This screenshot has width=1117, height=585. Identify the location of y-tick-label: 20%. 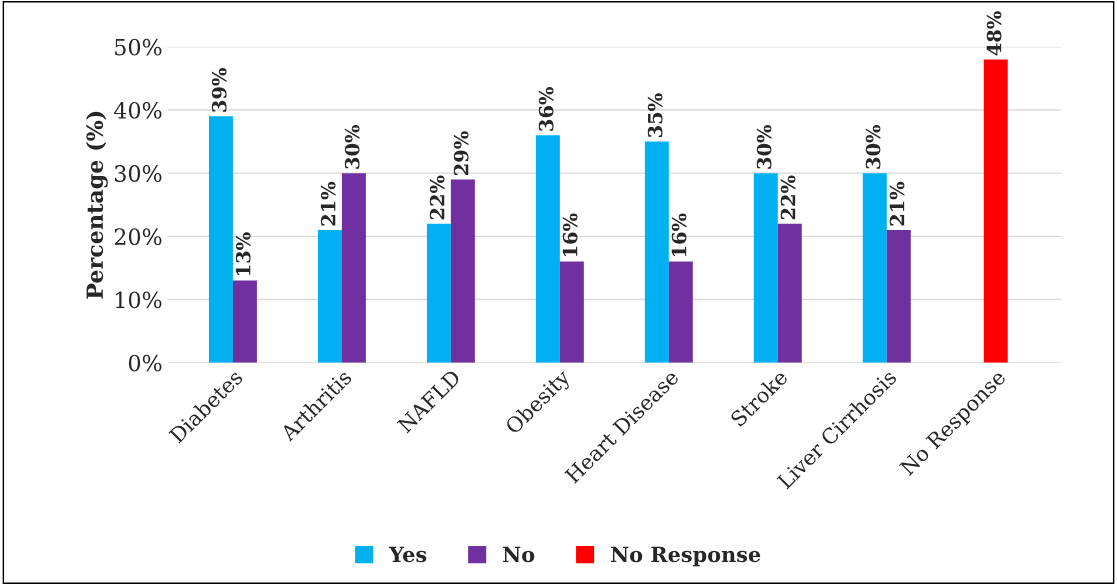
(138, 237).